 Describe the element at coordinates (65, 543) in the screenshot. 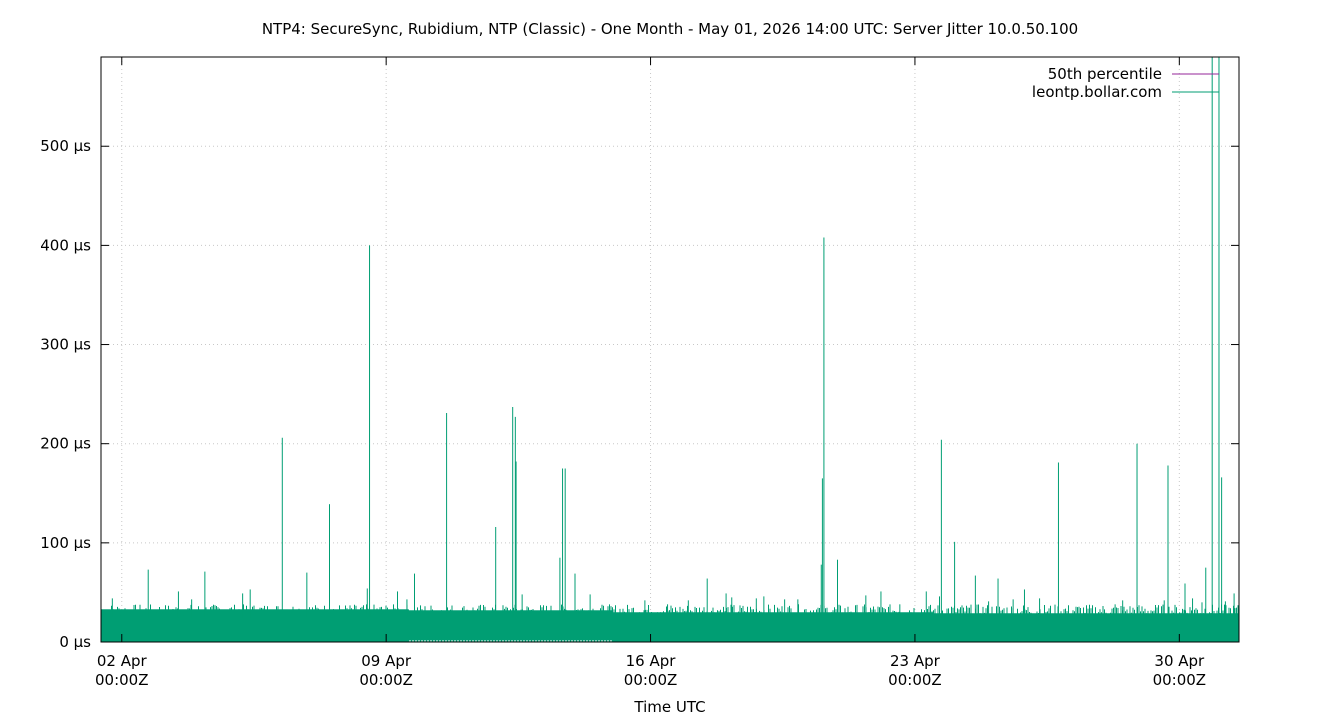

I see `y-tick-label: 100 µs` at that location.